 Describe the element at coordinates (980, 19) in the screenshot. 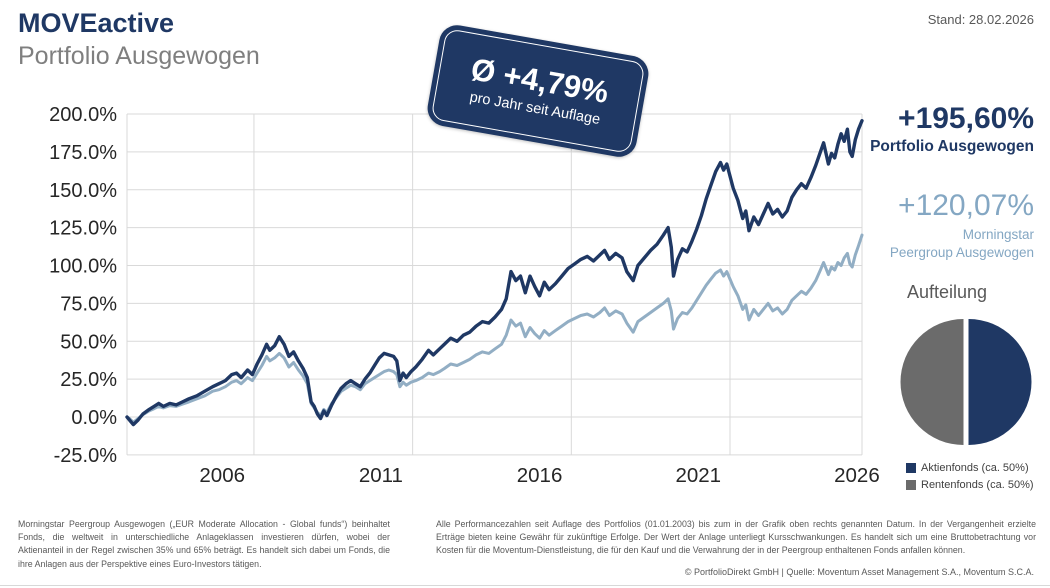

I see `as-of-date: Stand: 28.02.2026` at that location.